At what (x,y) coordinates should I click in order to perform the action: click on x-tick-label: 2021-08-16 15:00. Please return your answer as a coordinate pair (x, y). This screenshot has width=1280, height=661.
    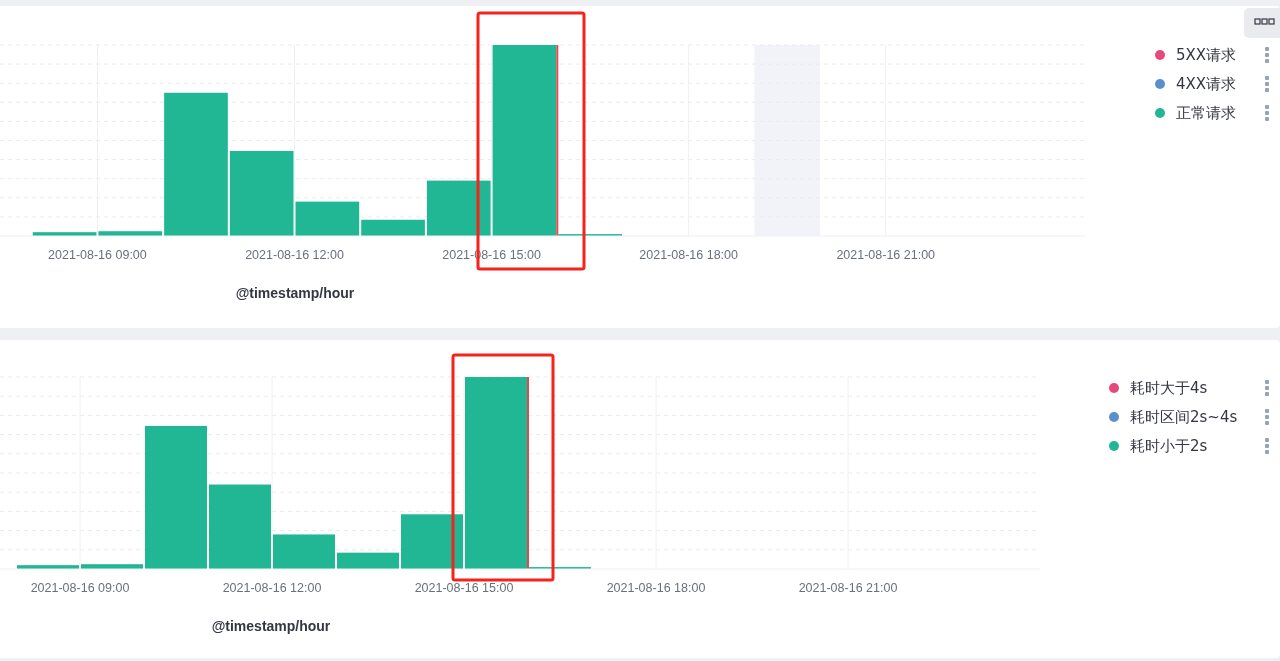
    Looking at the image, I should click on (464, 588).